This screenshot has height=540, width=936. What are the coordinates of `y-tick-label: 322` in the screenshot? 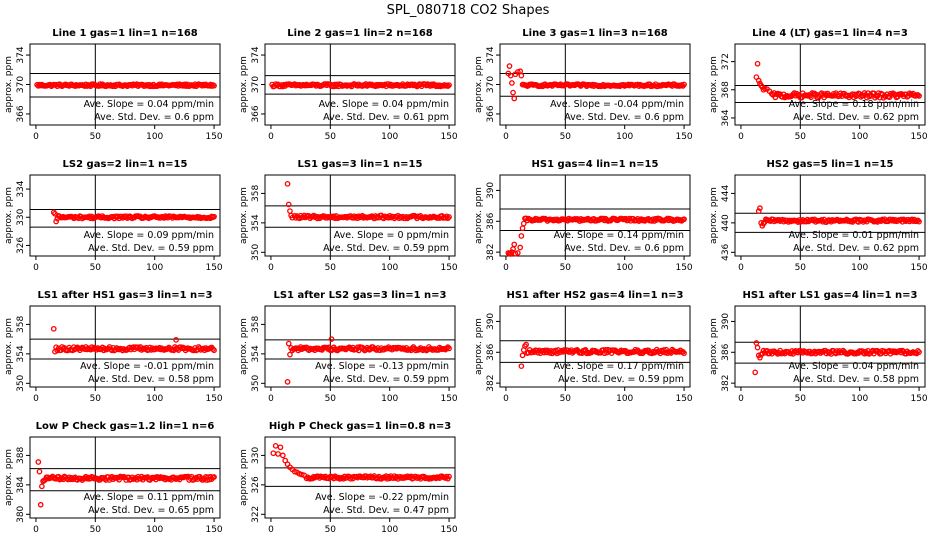 It's located at (256, 514).